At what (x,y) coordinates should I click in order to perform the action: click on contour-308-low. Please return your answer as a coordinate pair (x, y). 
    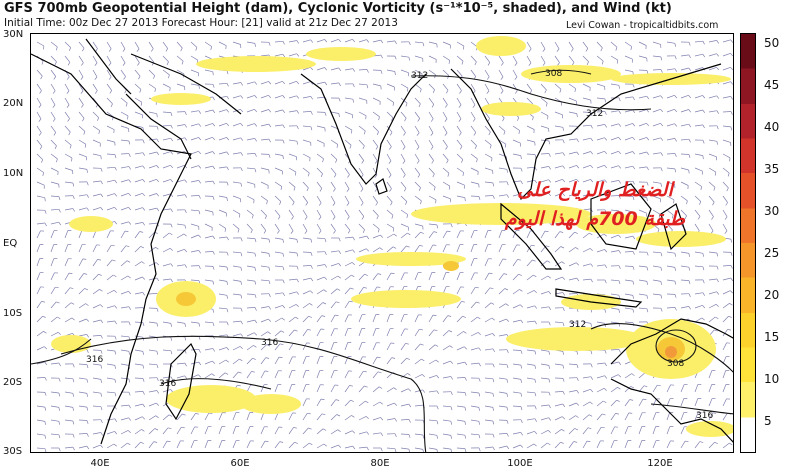
    Looking at the image, I should click on (676, 346).